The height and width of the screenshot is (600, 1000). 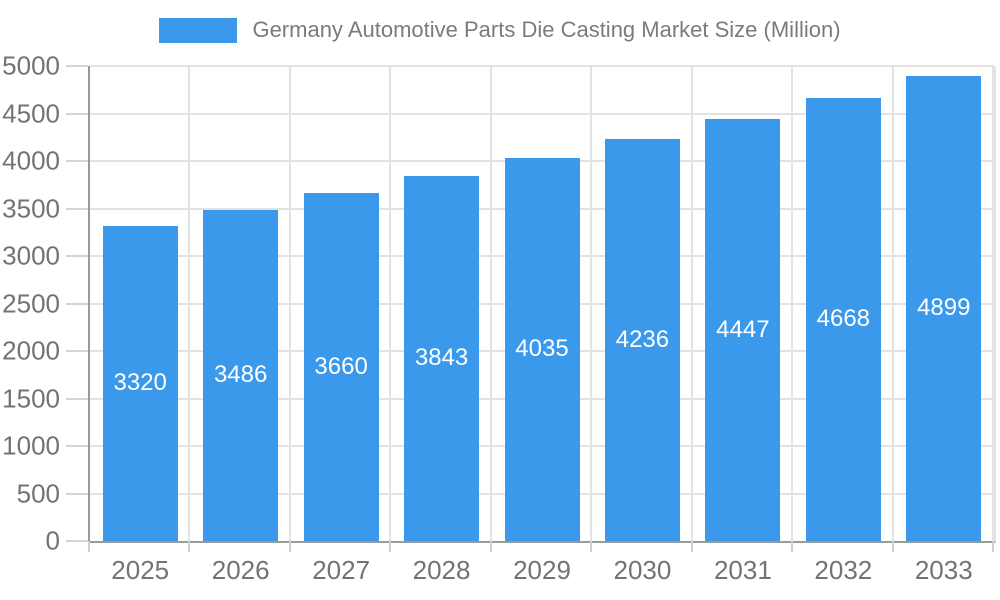 What do you see at coordinates (31, 160) in the screenshot?
I see `y-tick-label: 4000` at bounding box center [31, 160].